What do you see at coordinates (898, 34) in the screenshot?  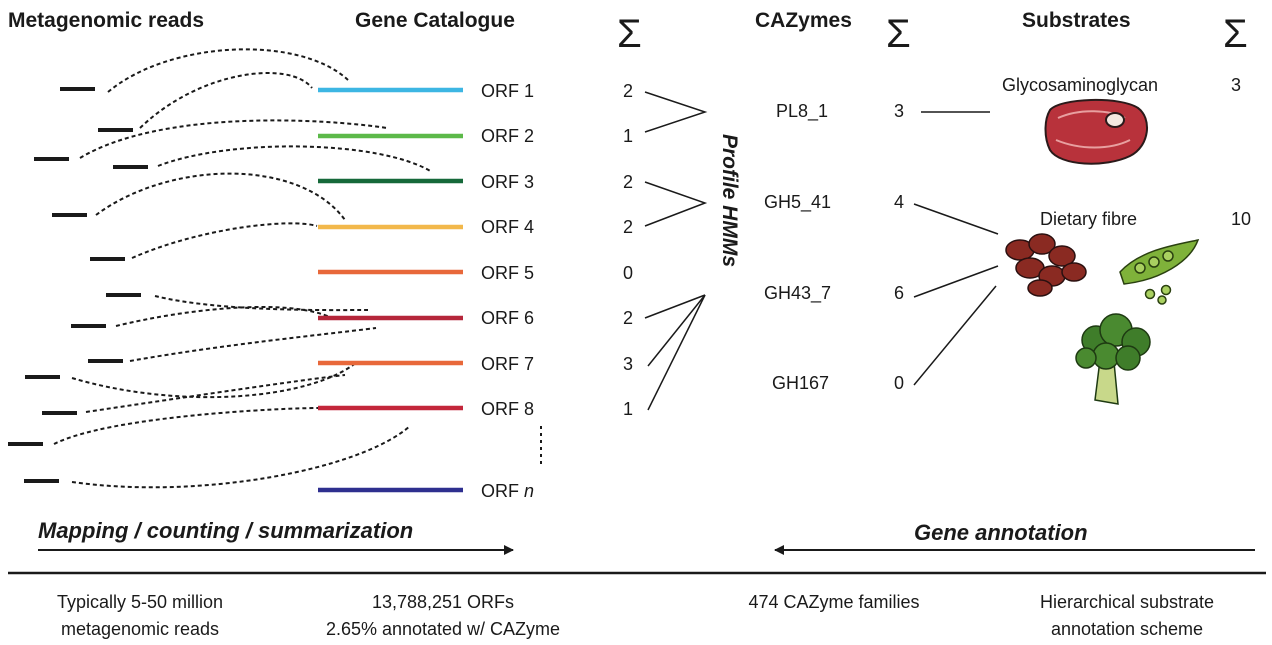 I see `sum-symbol-cazymes: Σ` at bounding box center [898, 34].